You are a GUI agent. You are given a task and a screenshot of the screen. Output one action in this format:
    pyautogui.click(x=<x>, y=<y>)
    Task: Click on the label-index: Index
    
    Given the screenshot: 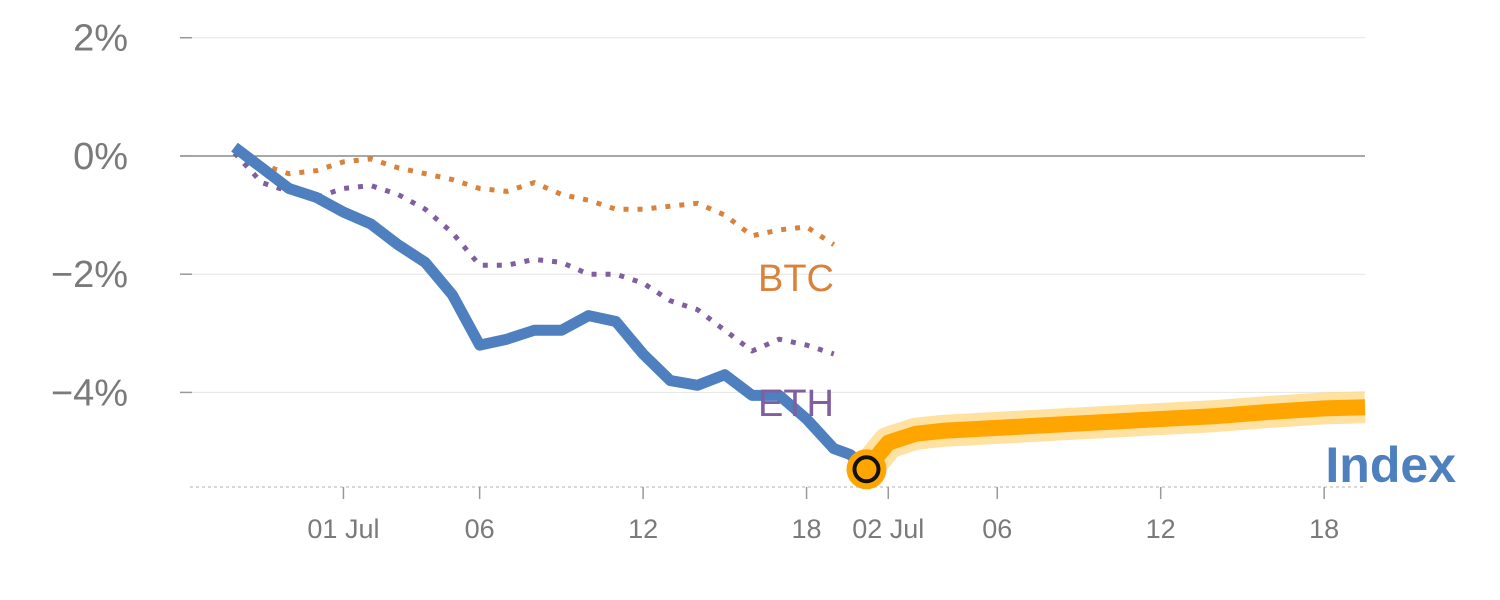 What is the action you would take?
    pyautogui.click(x=1390, y=465)
    